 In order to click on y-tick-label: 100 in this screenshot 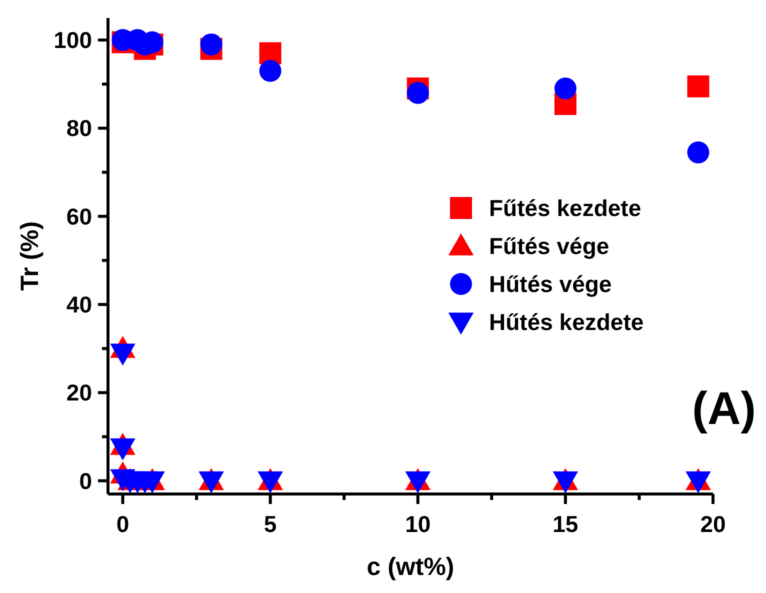, I will do `click(73, 40)`.